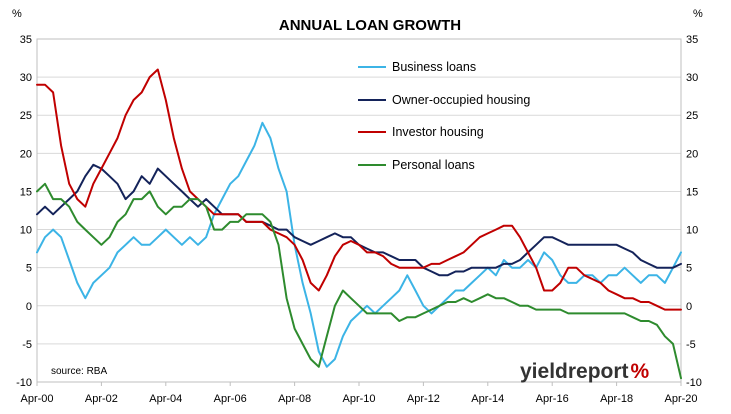 The width and height of the screenshot is (731, 414). I want to click on x-tick-label: Apr-00, so click(36, 399).